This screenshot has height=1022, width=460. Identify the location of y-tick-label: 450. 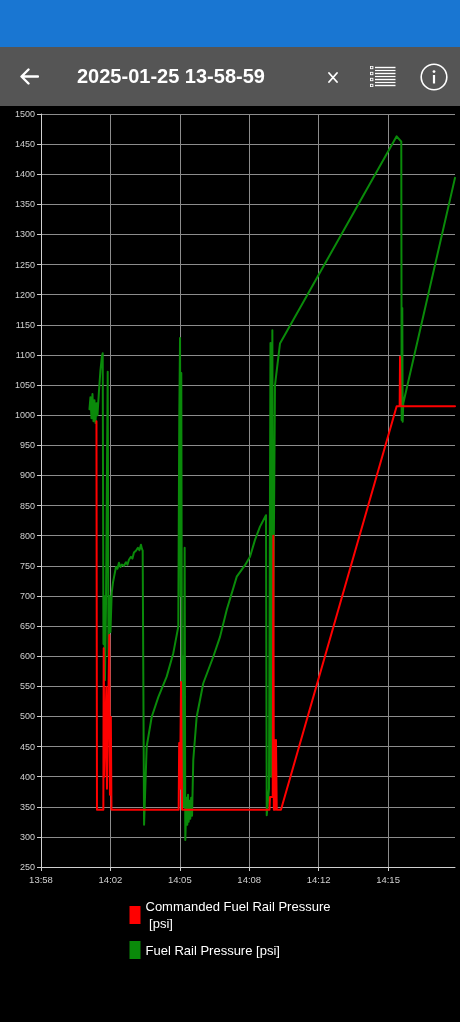
(27, 746).